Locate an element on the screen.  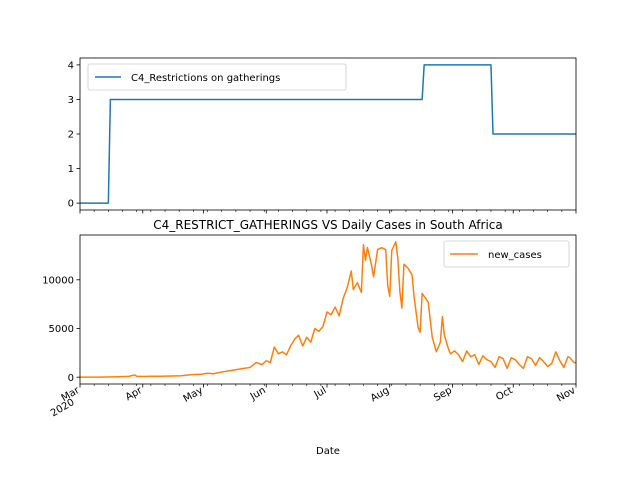
top-y-tick-label: 2 is located at coordinates (71, 135).